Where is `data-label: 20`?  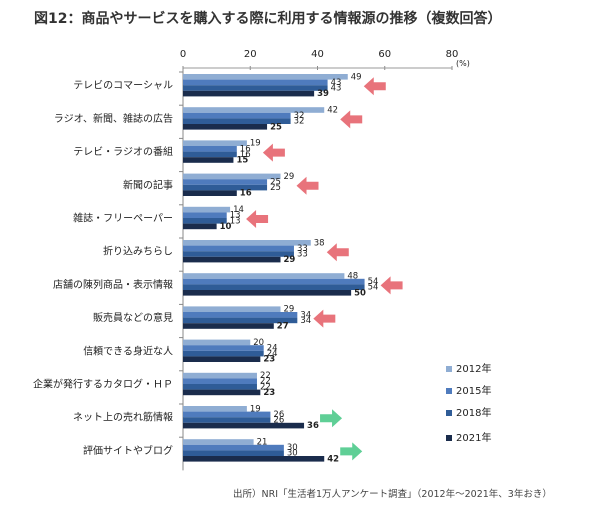 data-label: 20 is located at coordinates (258, 343).